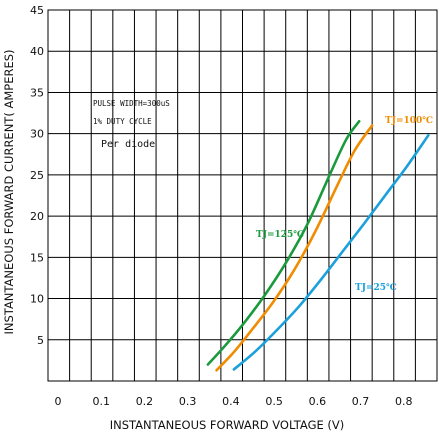 The image size is (439, 438). Describe the element at coordinates (404, 401) in the screenshot. I see `x-tick-label: 0.8` at that location.